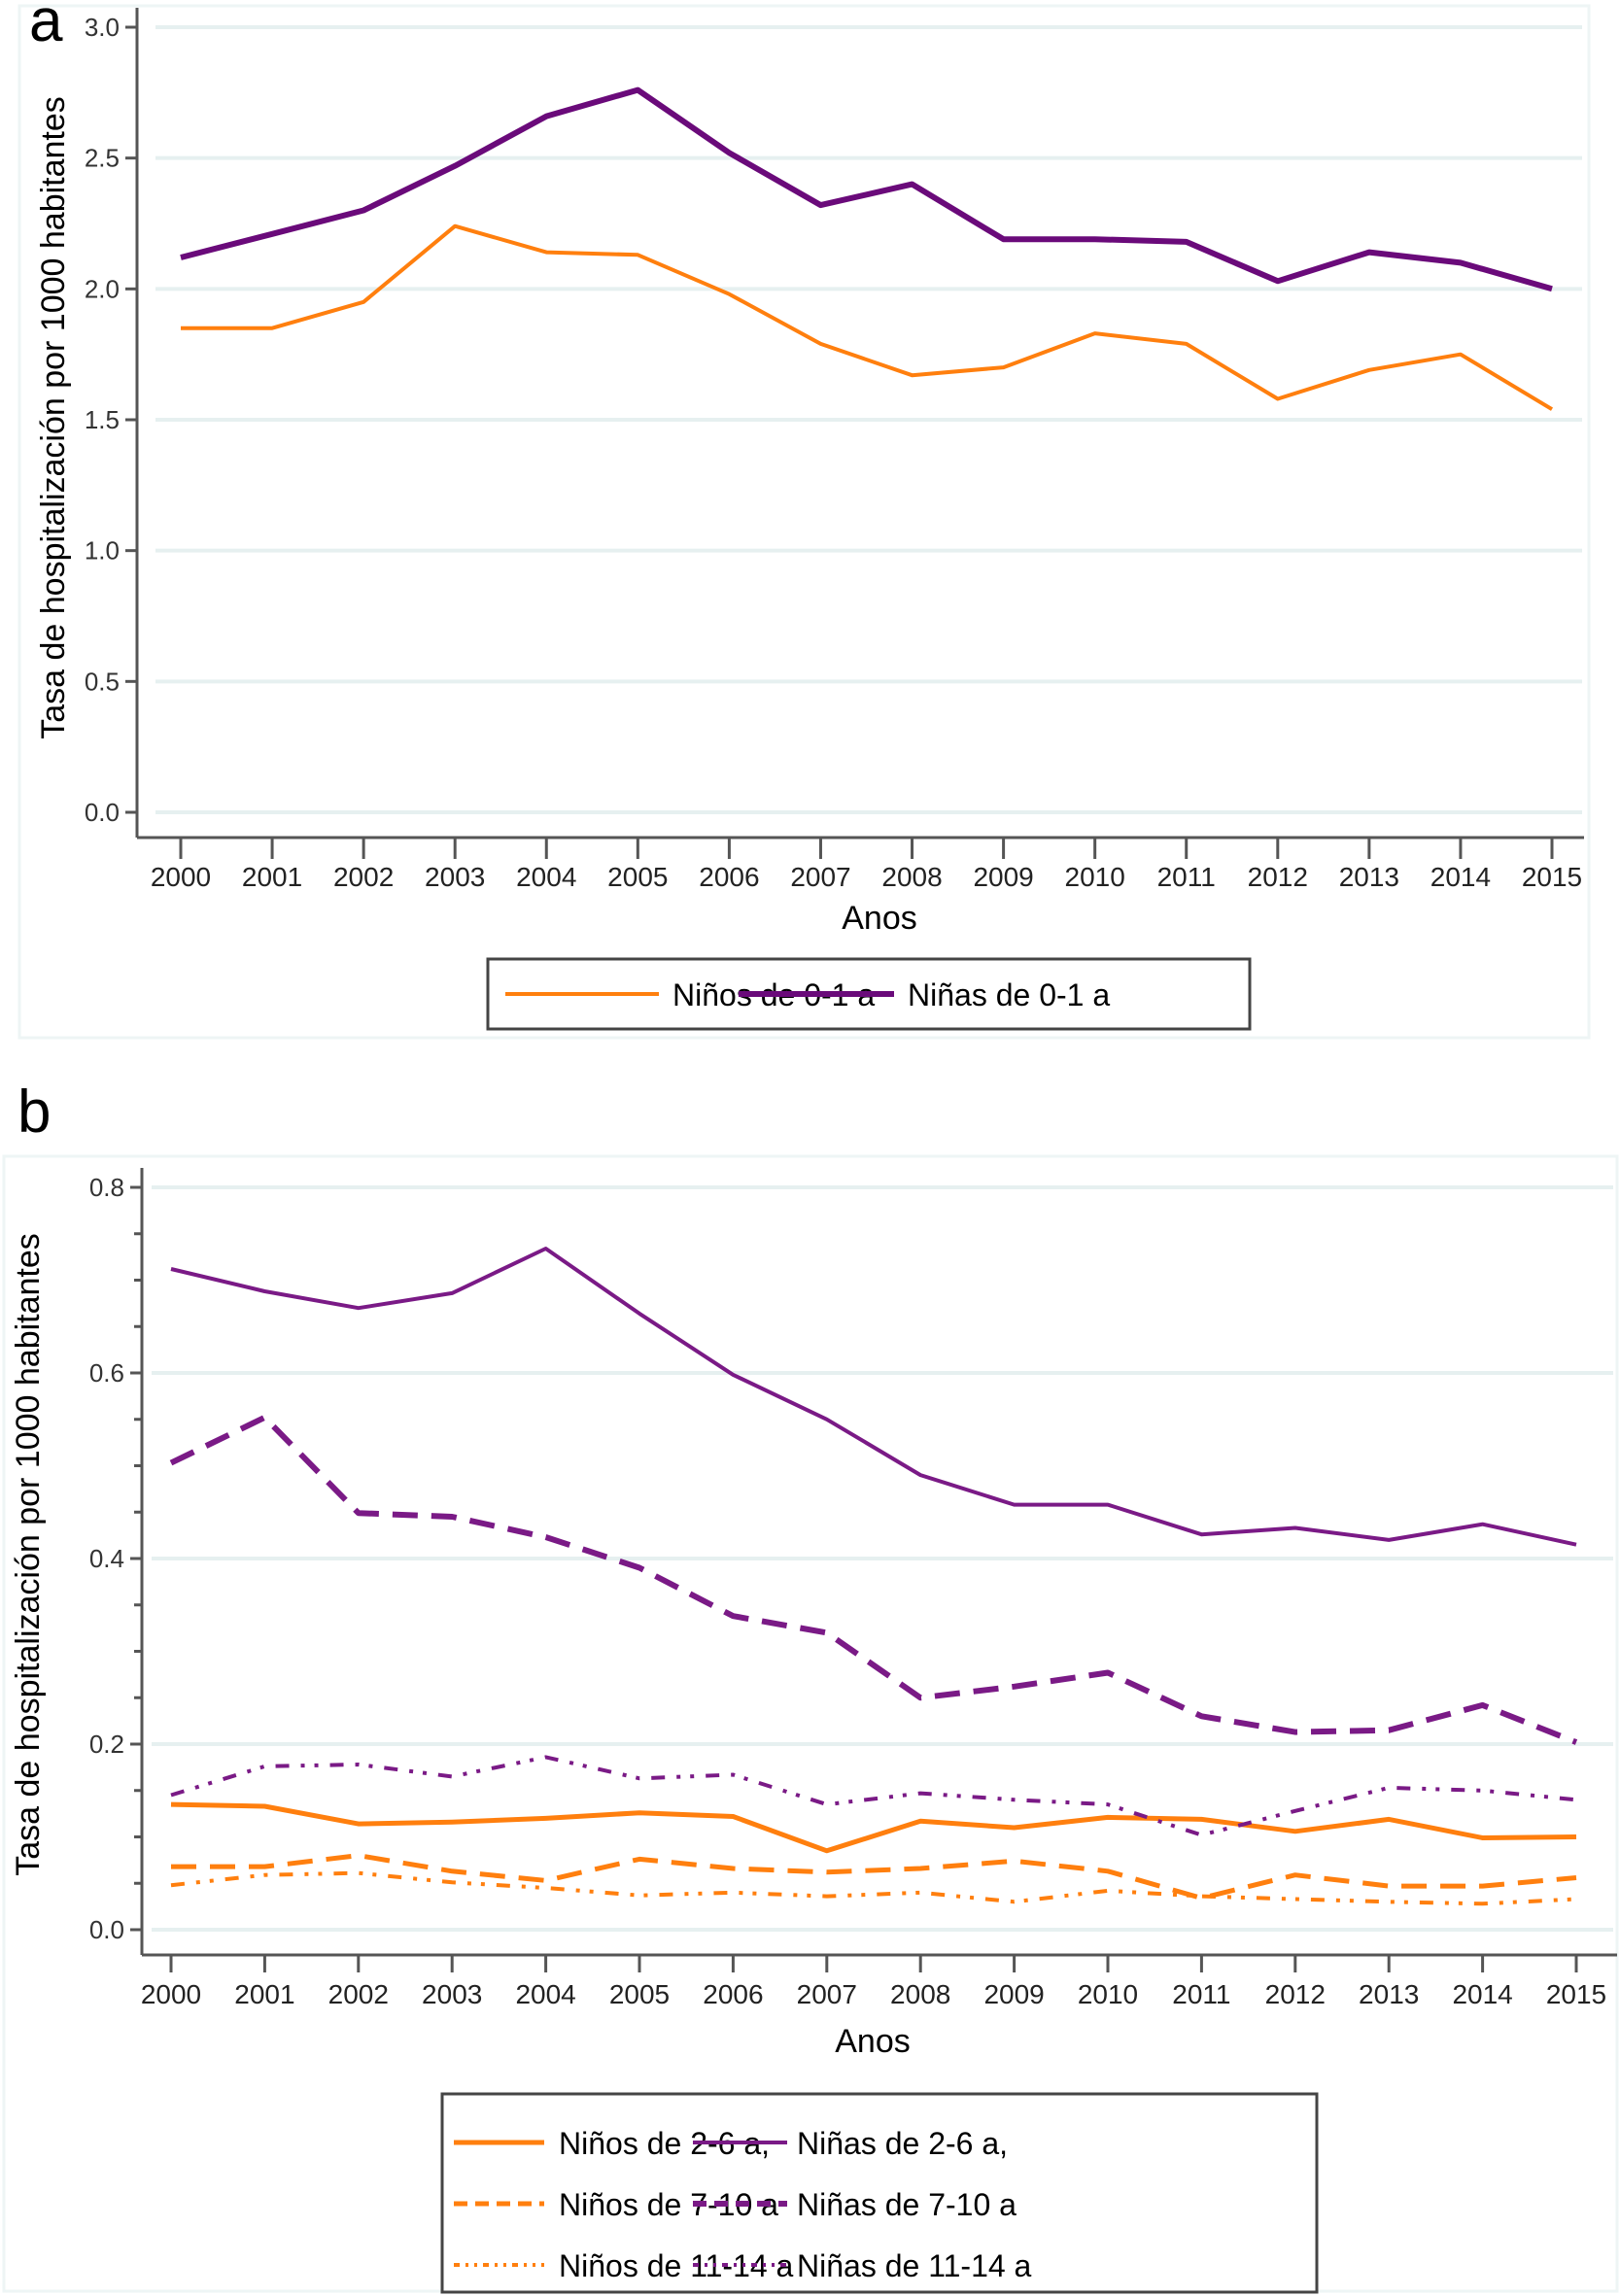 This screenshot has height=2296, width=1620. Describe the element at coordinates (676, 2265) in the screenshot. I see `legend-label: Niños de 11-14 a` at that location.